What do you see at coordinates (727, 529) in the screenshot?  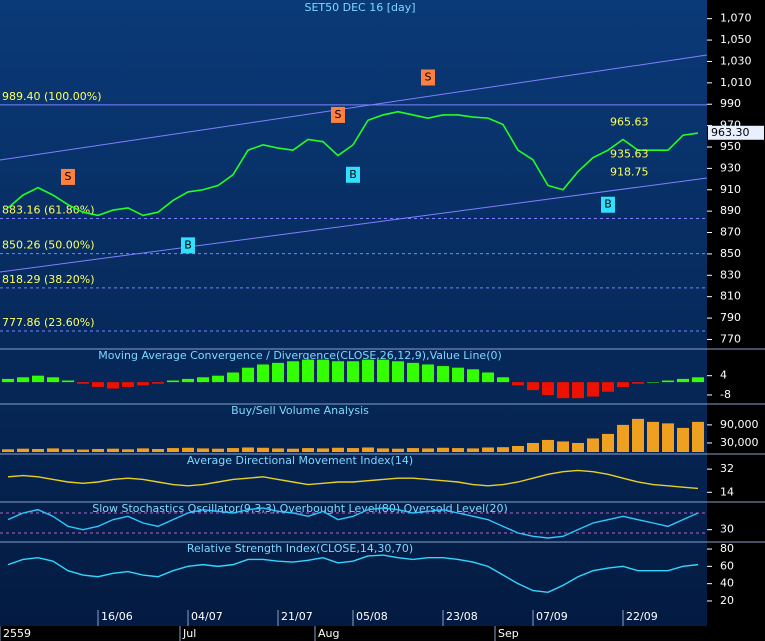 I see `y-tick-label: 30` at bounding box center [727, 529].